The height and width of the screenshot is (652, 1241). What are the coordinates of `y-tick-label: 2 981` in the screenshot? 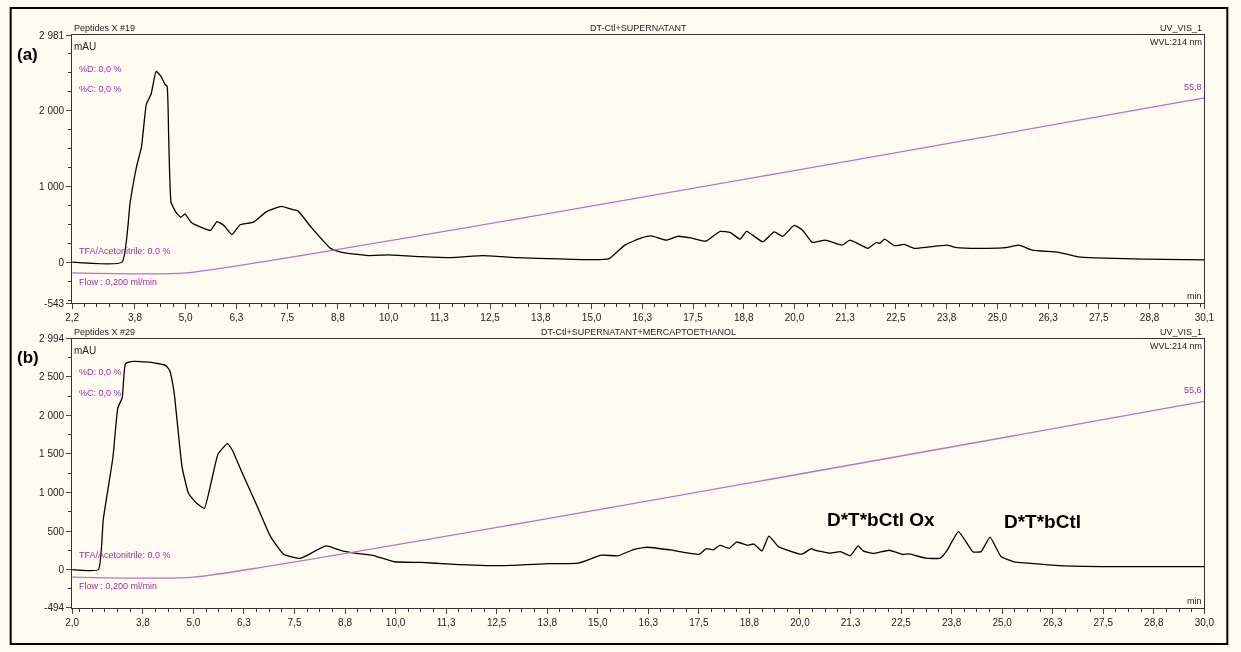 It's located at (52, 35).